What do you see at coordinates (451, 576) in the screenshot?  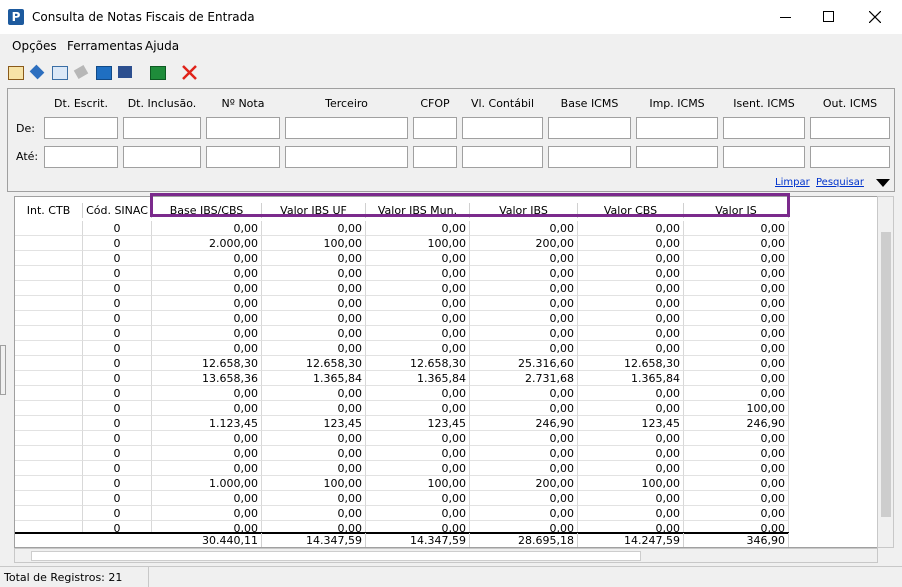 I see `status-bar: Total de Registros: 21` at bounding box center [451, 576].